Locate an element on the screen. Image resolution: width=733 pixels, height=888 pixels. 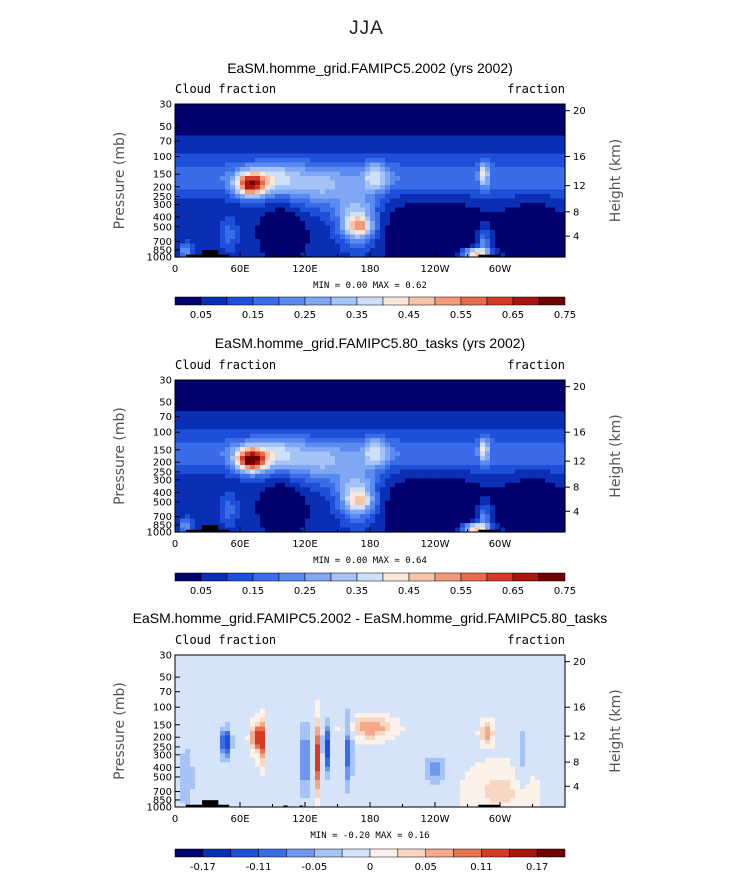
colorbar-label: 0.15 is located at coordinates (253, 315).